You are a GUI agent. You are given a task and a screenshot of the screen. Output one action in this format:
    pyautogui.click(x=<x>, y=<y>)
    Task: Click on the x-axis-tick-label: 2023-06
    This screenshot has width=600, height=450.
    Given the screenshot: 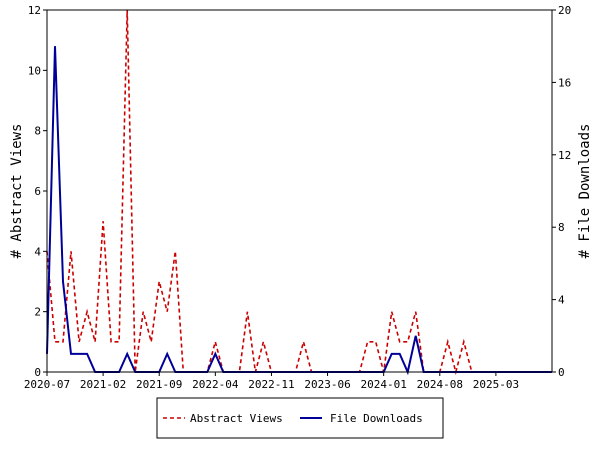 What is the action you would take?
    pyautogui.click(x=327, y=384)
    